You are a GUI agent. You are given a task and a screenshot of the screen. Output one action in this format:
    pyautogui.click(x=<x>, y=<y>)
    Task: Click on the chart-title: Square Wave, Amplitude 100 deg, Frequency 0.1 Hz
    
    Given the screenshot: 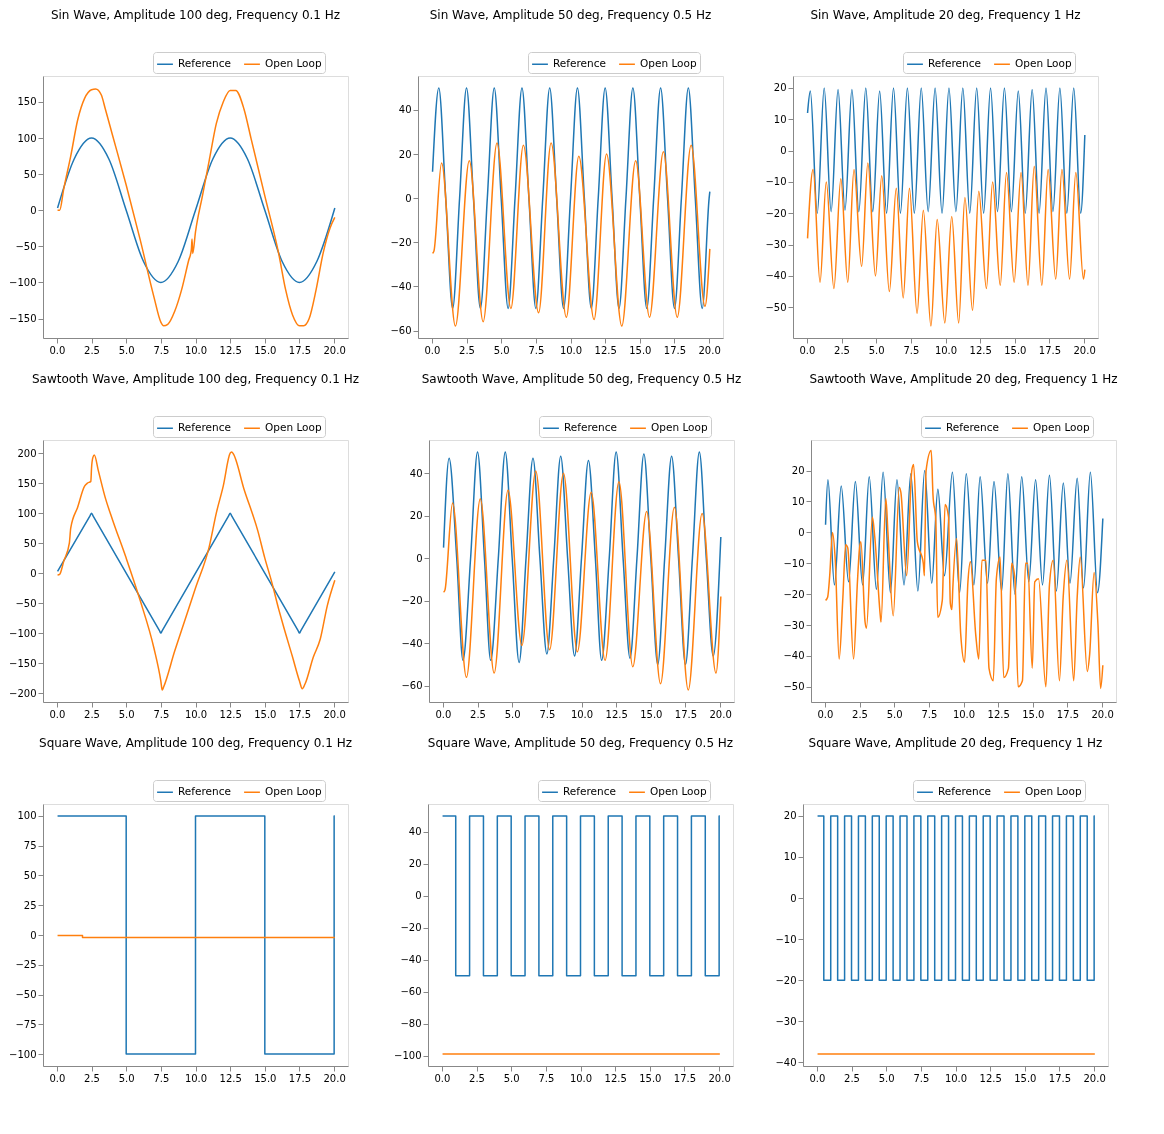 What is the action you would take?
    pyautogui.click(x=195, y=742)
    